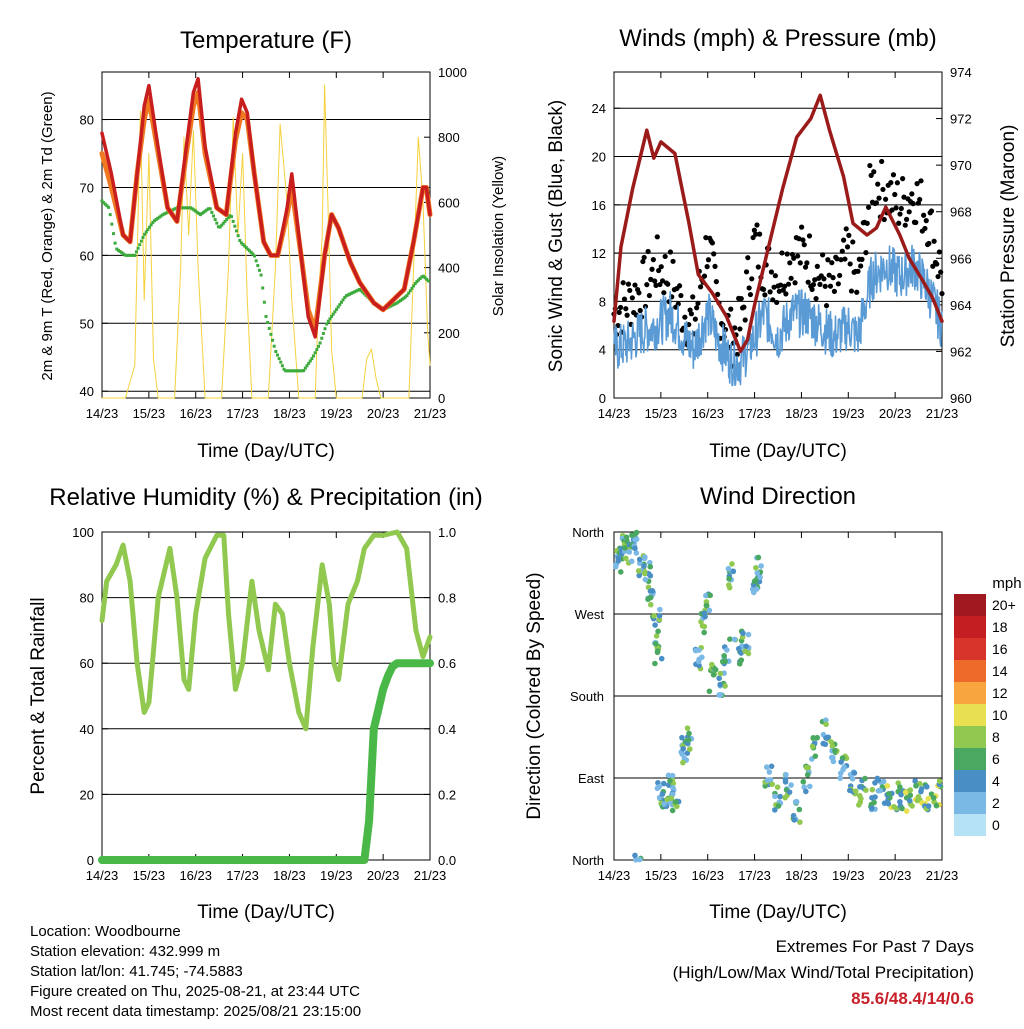 The image size is (1024, 1029). Describe the element at coordinates (961, 72) in the screenshot. I see `winds-ytick-right-label: 974` at that location.